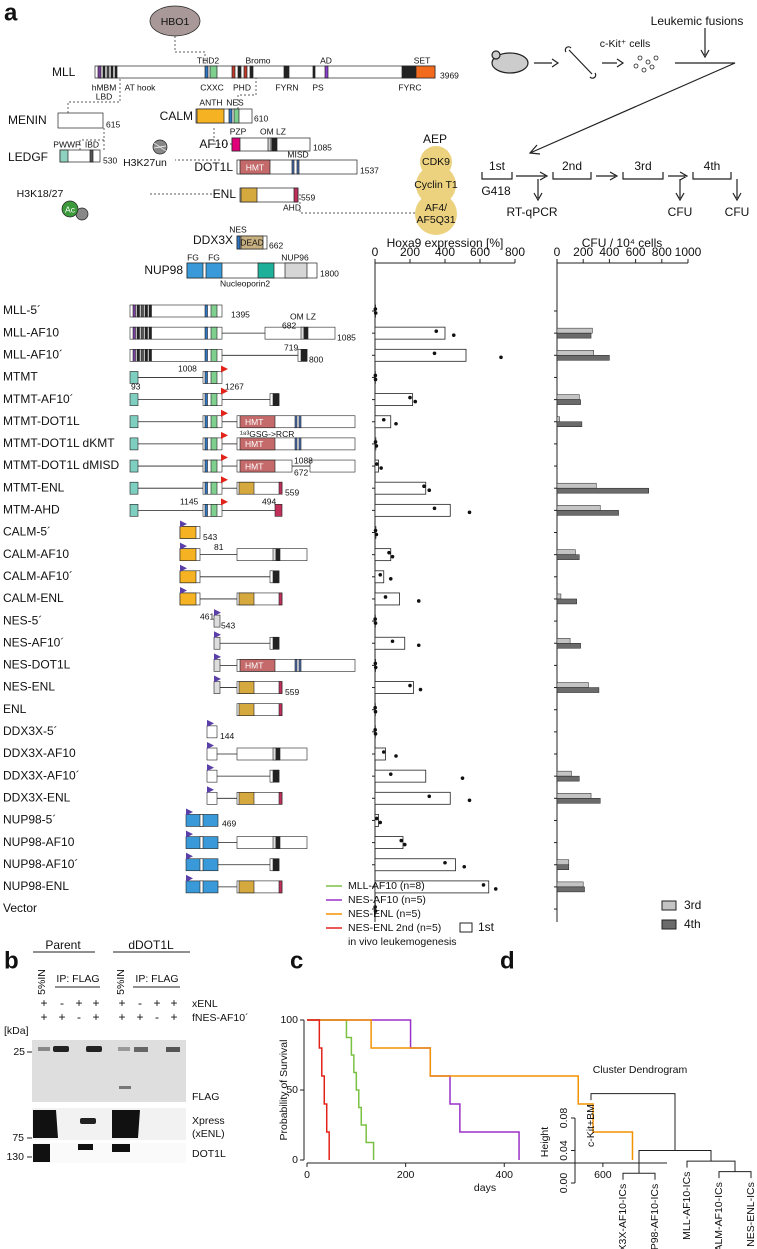  What do you see at coordinates (751, 1214) in the screenshot?
I see `leaf-label: NES-ENL-ICs` at bounding box center [751, 1214].